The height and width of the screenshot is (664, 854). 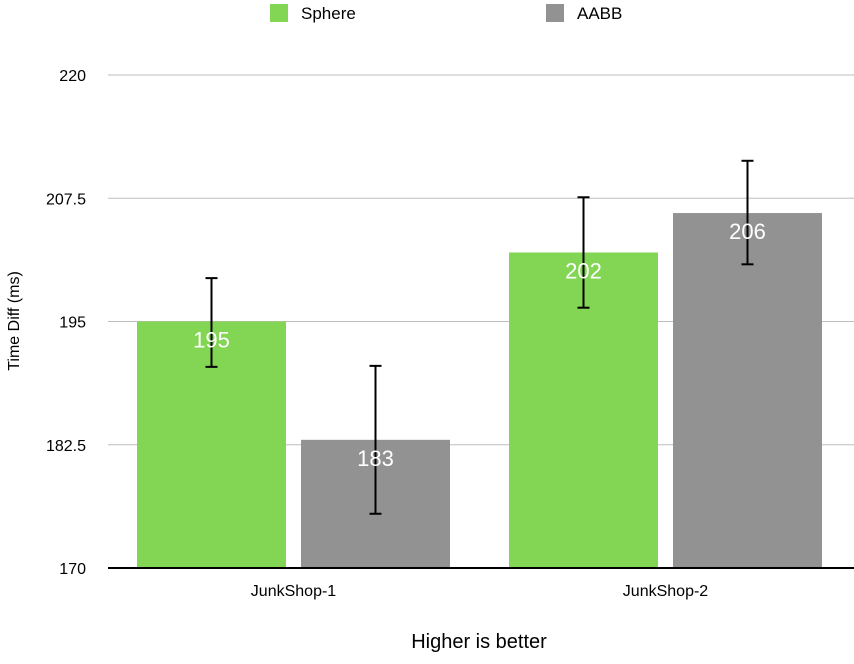 What do you see at coordinates (72, 569) in the screenshot?
I see `y-tick-label: 170` at bounding box center [72, 569].